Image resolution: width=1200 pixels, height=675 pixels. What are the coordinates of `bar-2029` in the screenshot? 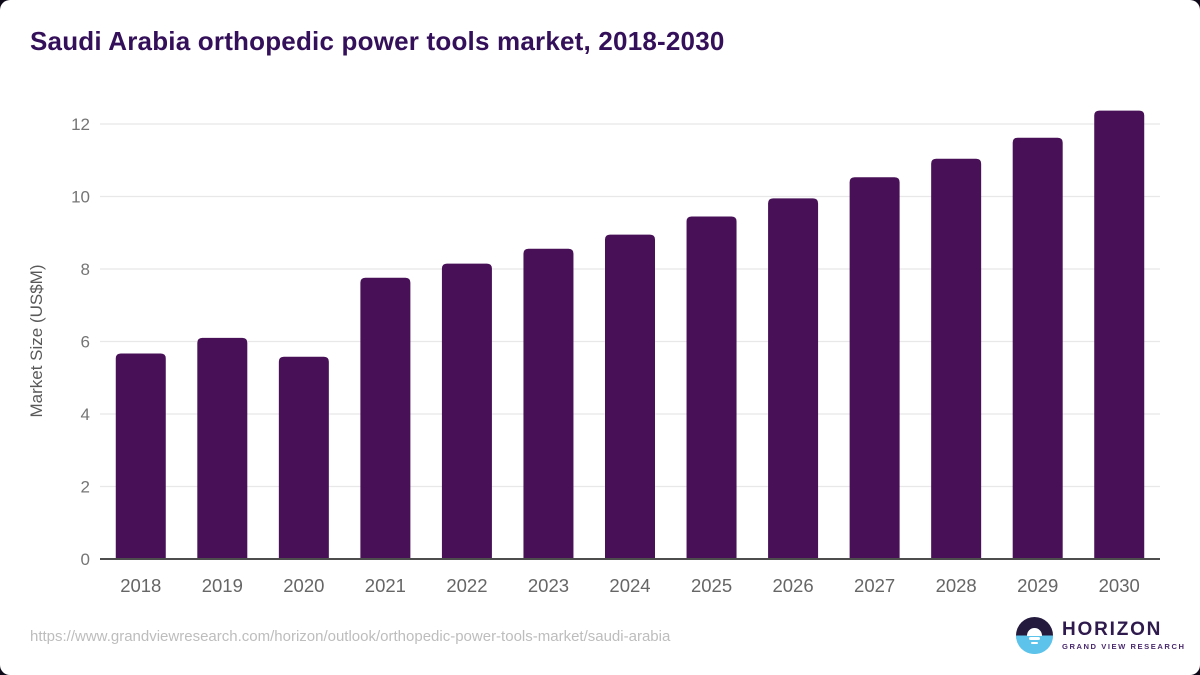 It's located at (1037, 348).